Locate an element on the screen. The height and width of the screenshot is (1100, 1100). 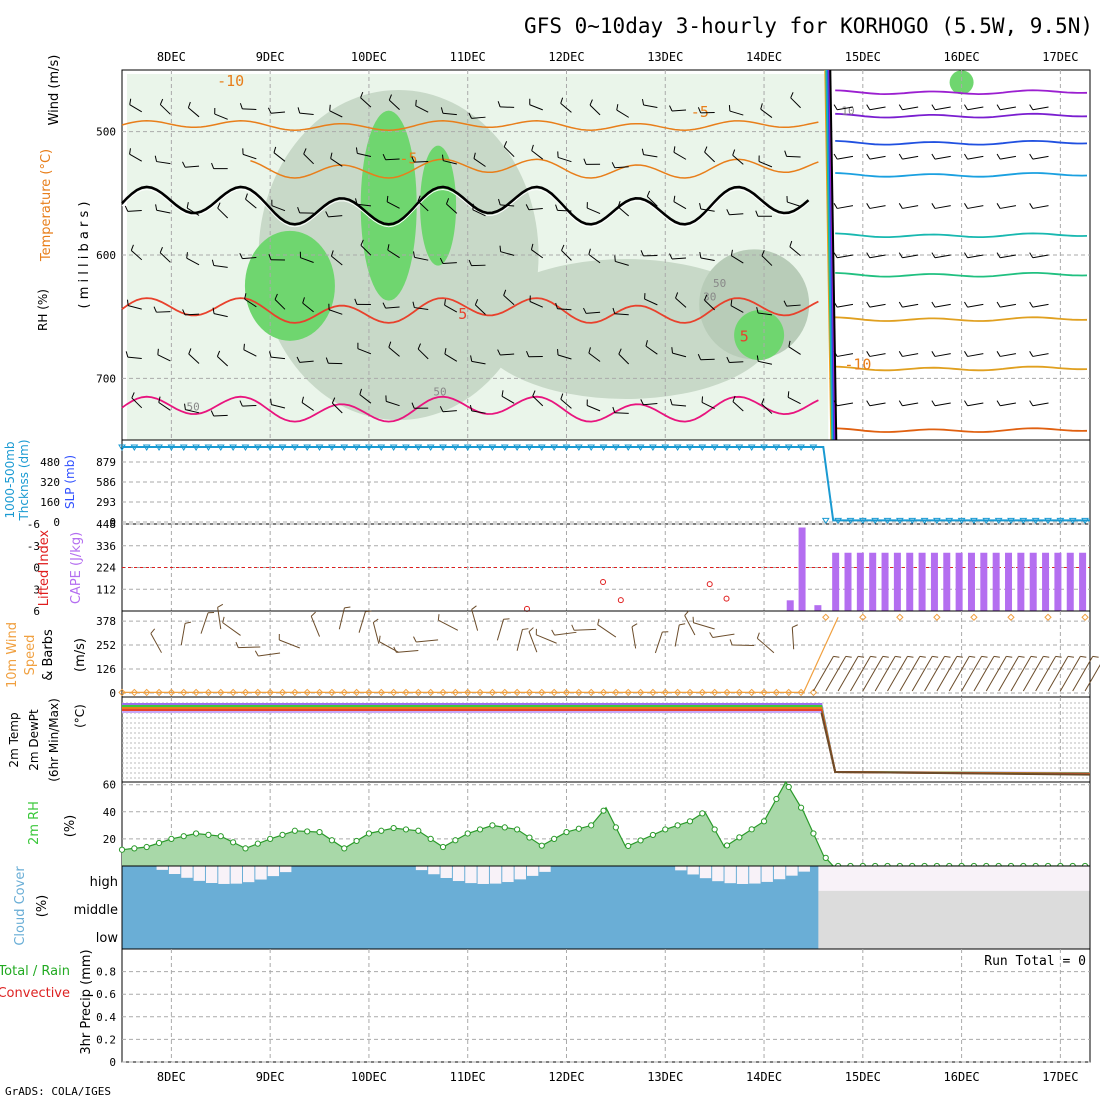
wind10m-panel: 0 126 252 378 10m Wind Speed & Barbs (m/s) is located at coordinates (552, 651).